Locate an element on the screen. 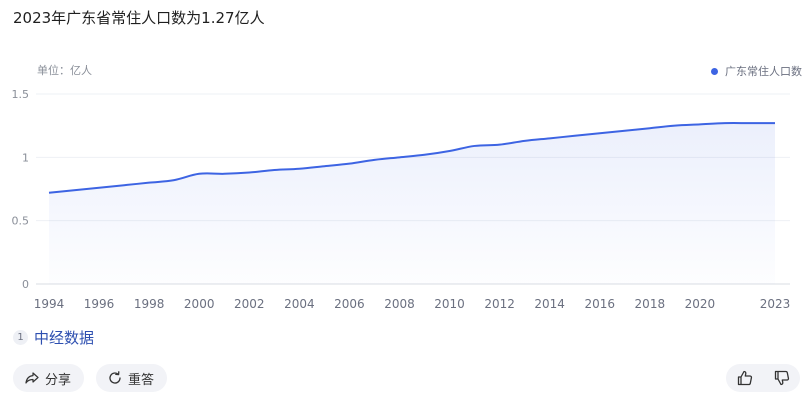 The height and width of the screenshot is (406, 810). x-tick-label: 1994 is located at coordinates (49, 304).